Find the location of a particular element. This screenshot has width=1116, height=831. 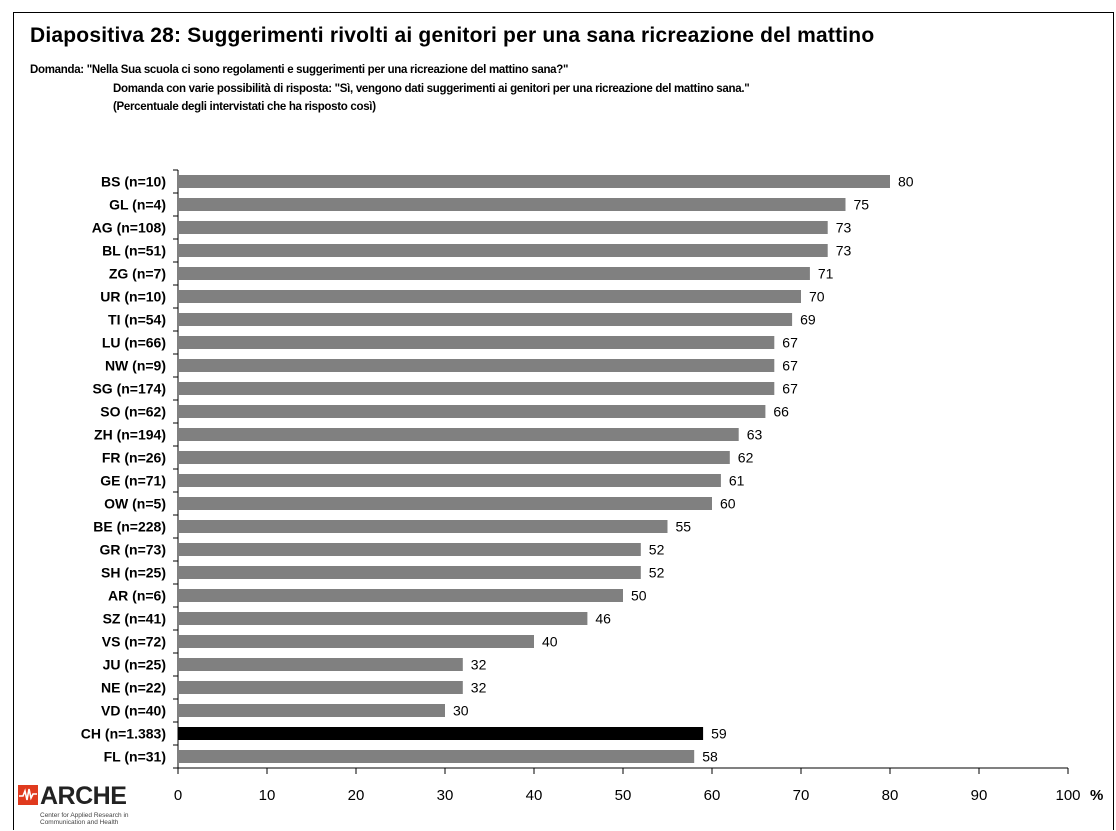

x-tick-label: 70 is located at coordinates (801, 795).